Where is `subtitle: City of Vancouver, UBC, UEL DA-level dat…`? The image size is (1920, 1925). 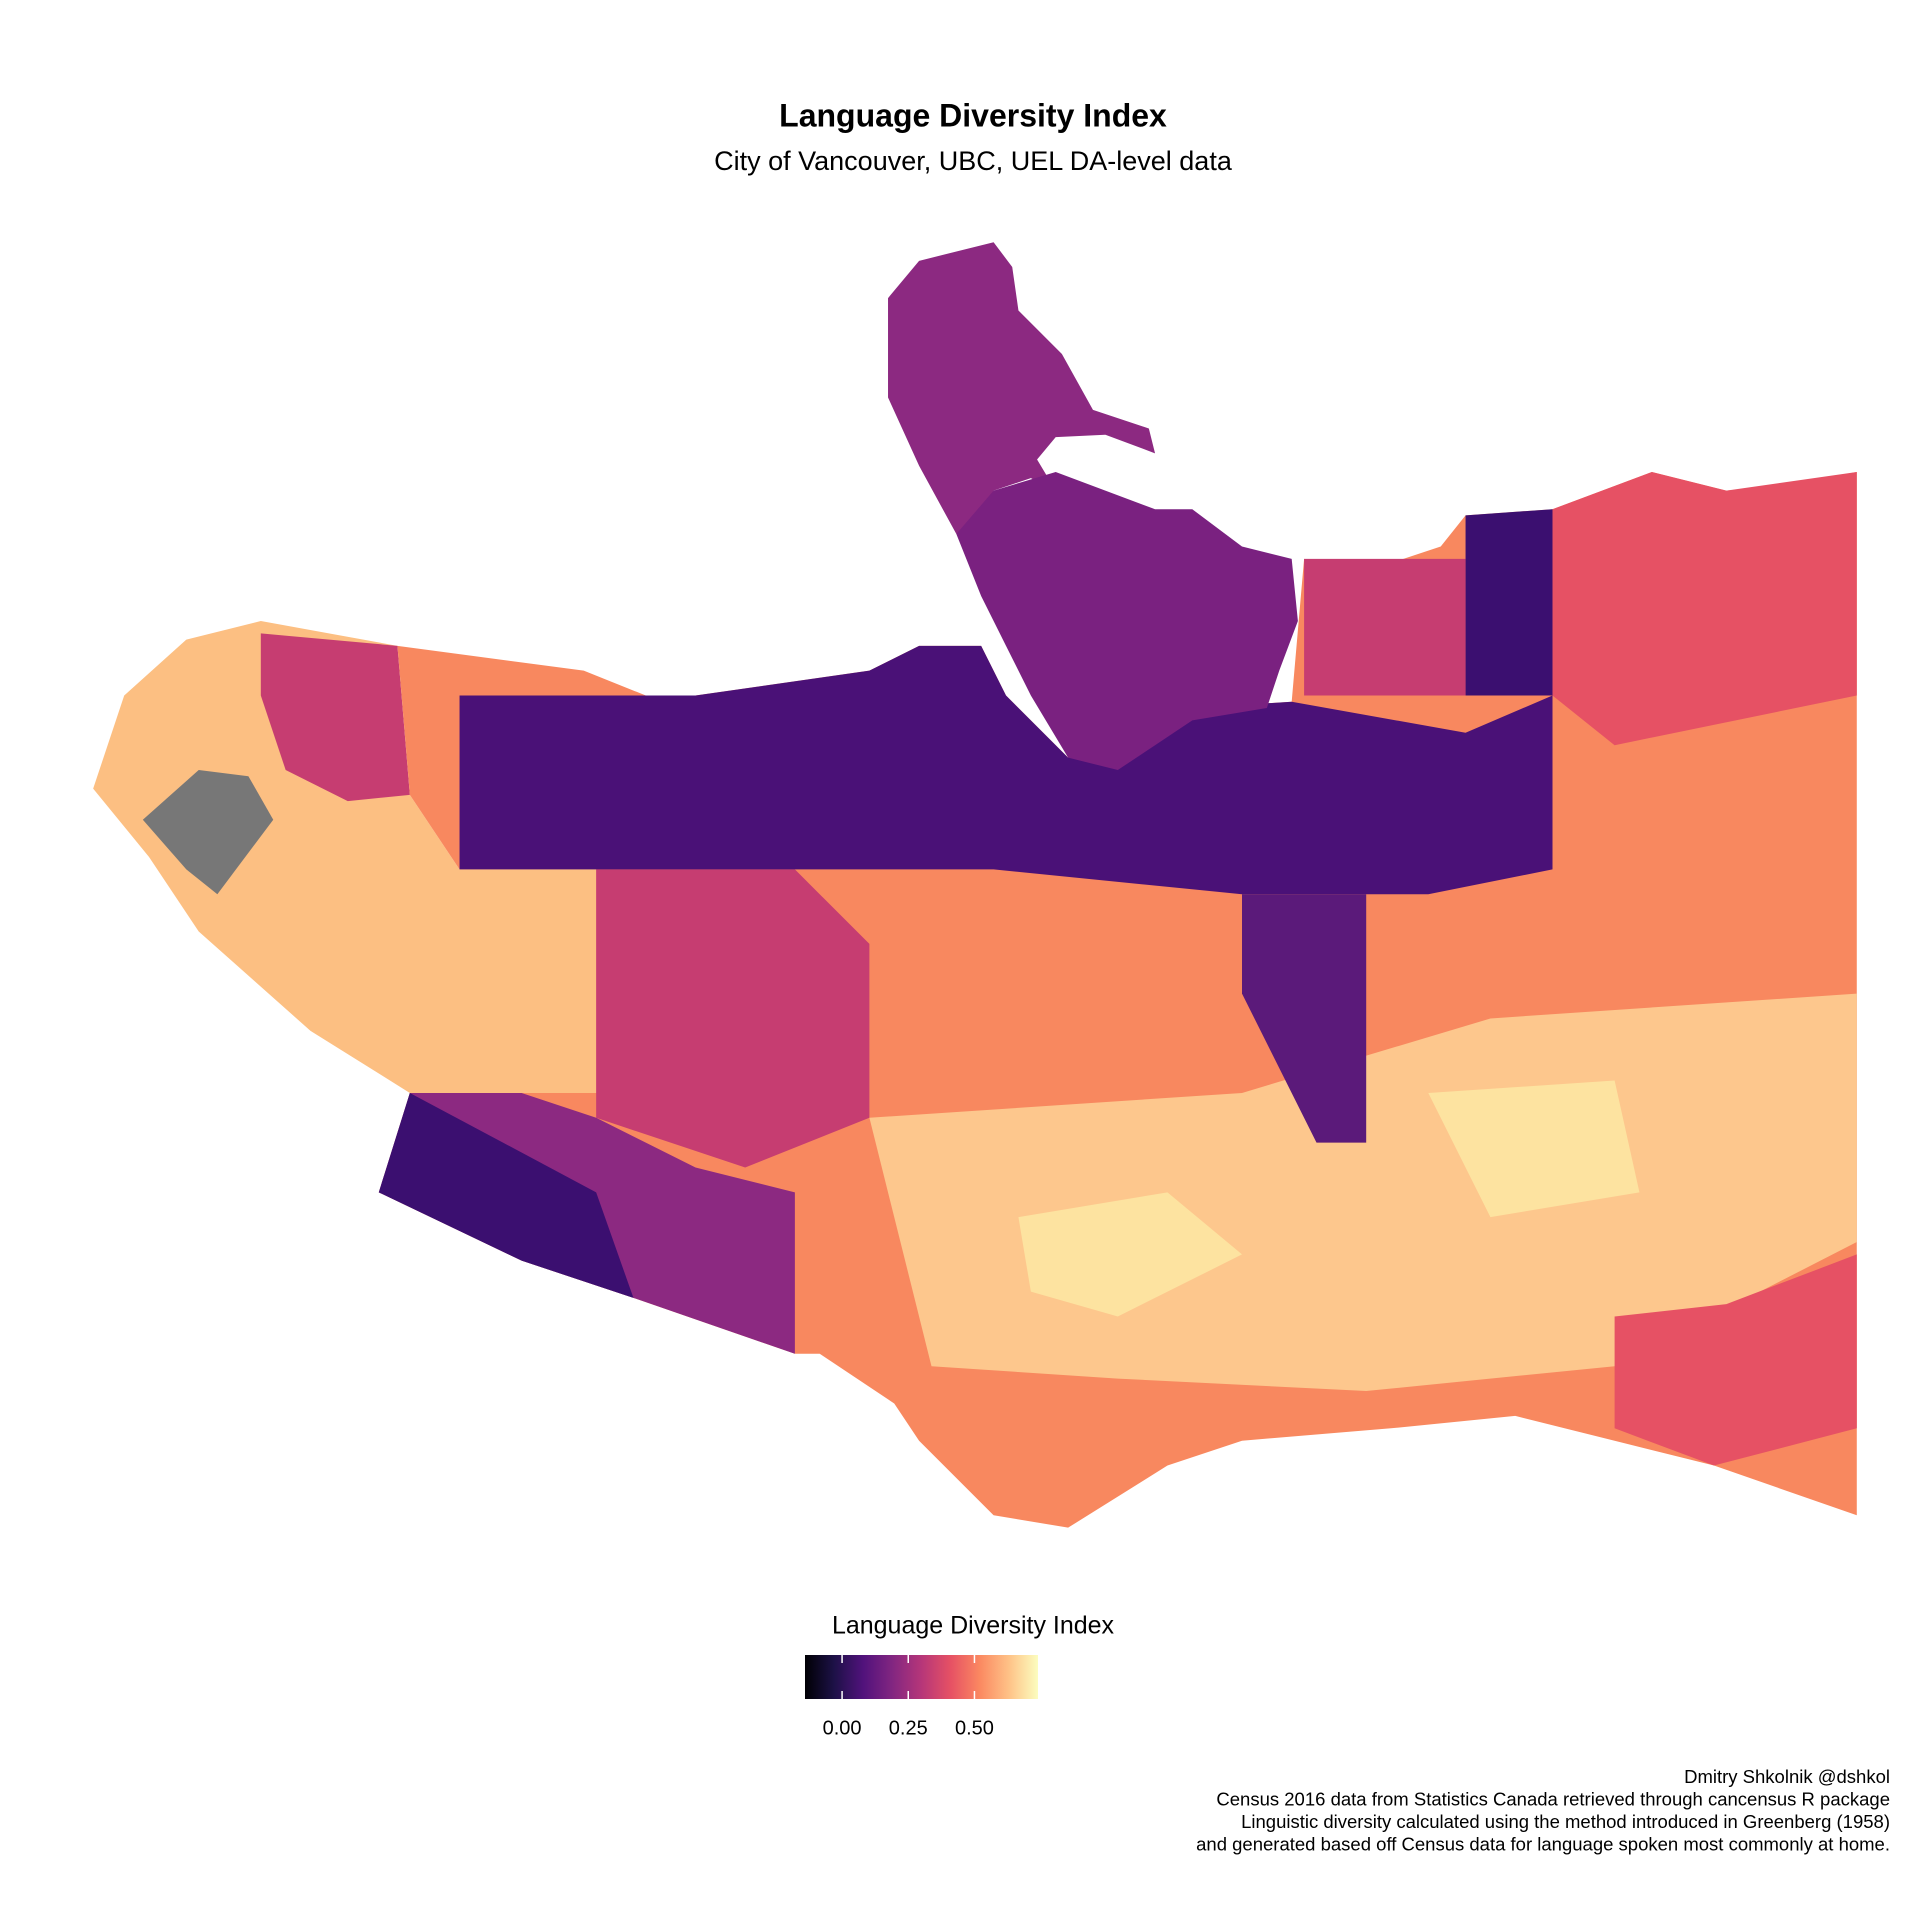 subtitle: City of Vancouver, UBC, UEL DA-level dat… is located at coordinates (973, 161).